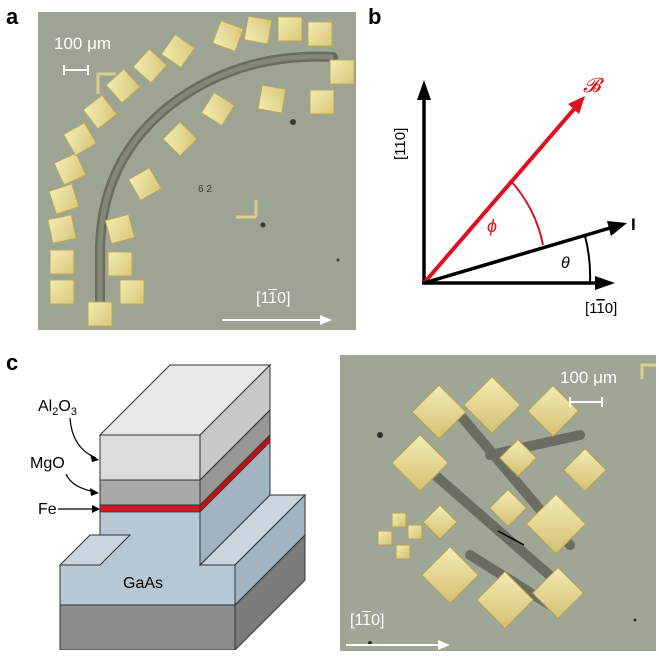 The height and width of the screenshot is (656, 659). What do you see at coordinates (633, 224) in the screenshot?
I see `current-label: I` at bounding box center [633, 224].